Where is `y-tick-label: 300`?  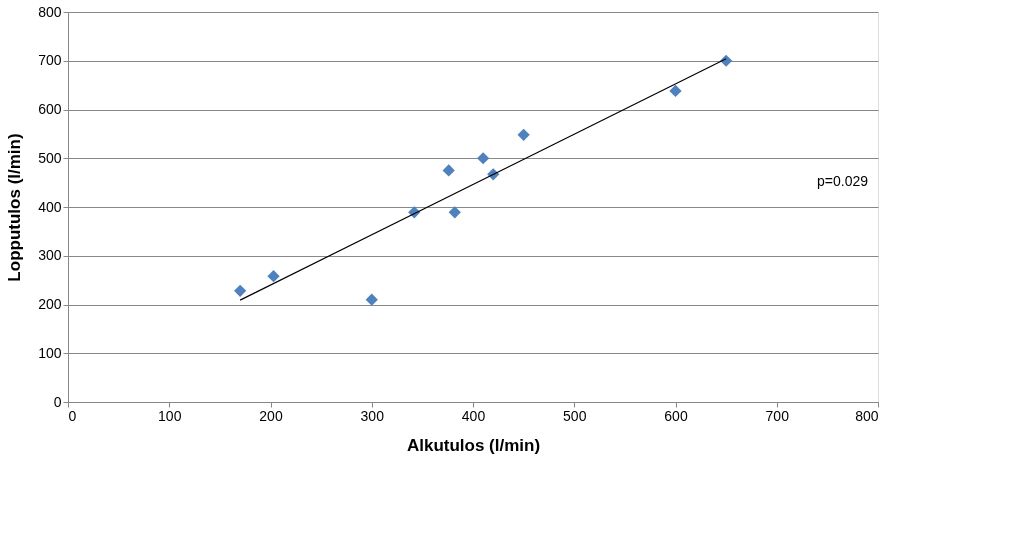
y-tick-label: 300 is located at coordinates (50, 255).